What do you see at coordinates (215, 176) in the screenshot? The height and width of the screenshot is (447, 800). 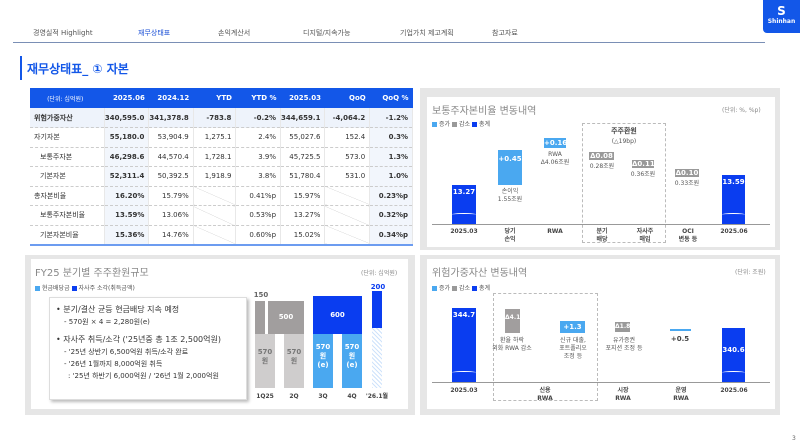 I see `table-cell: 1,918.9` at bounding box center [215, 176].